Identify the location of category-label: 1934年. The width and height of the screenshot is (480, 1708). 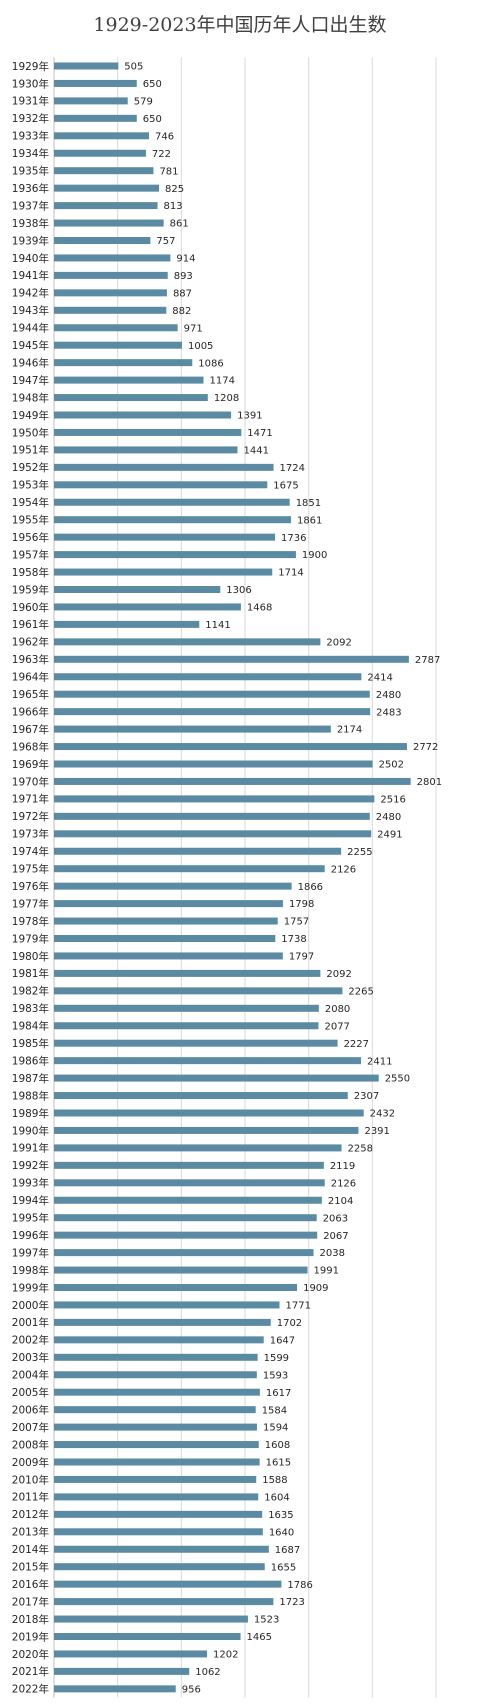
(30, 153).